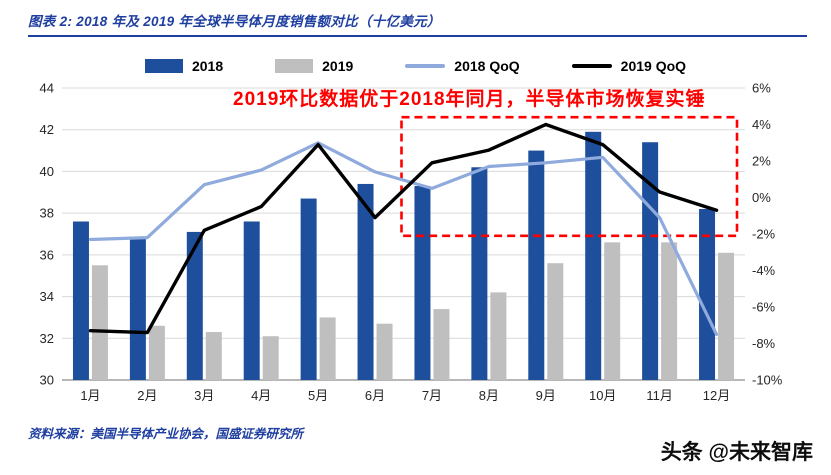 This screenshot has width=831, height=475. Describe the element at coordinates (47, 213) in the screenshot. I see `svg-text: 38` at that location.